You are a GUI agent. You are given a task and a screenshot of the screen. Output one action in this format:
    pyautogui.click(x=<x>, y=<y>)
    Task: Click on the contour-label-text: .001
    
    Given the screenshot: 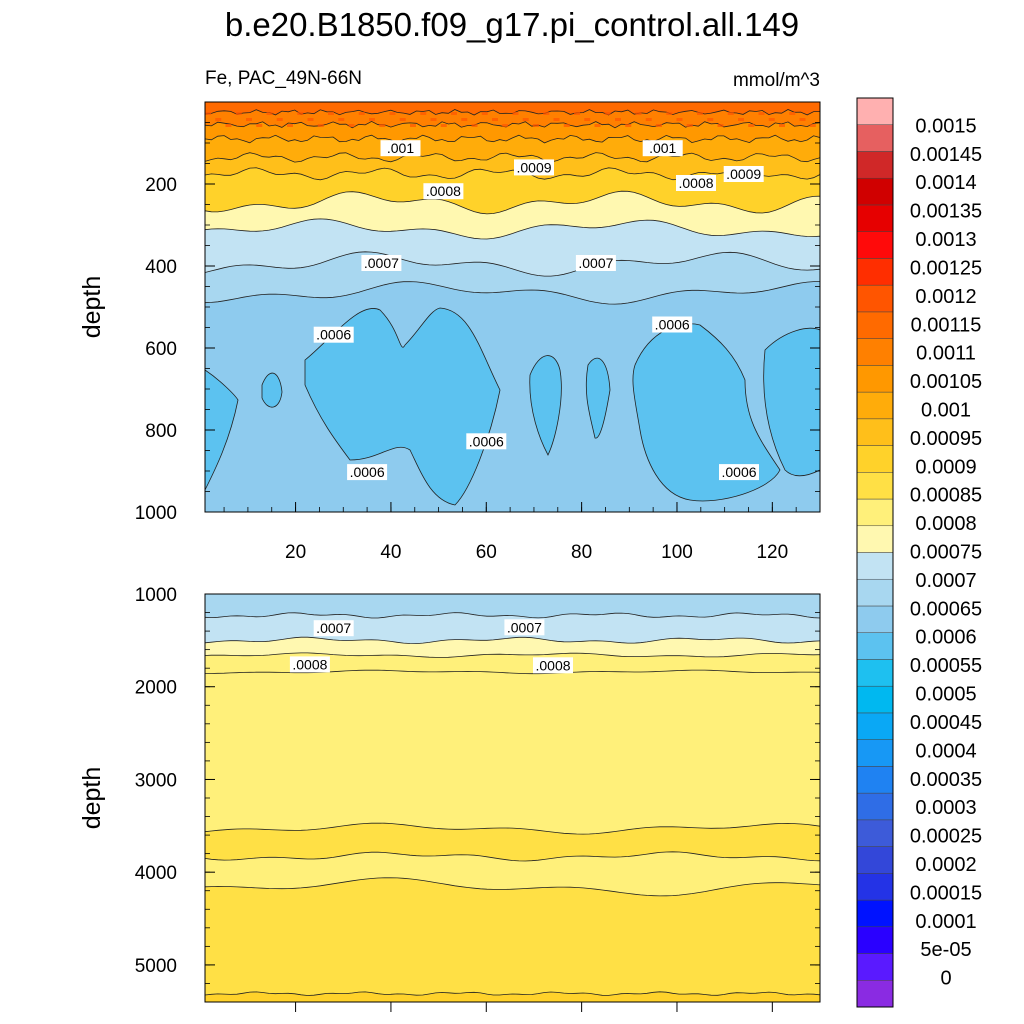 What is the action you would take?
    pyautogui.click(x=662, y=148)
    